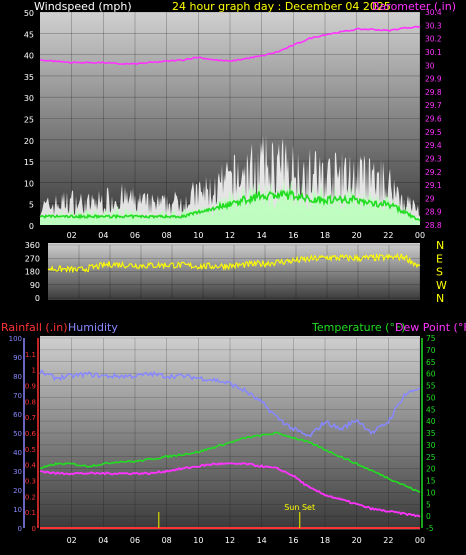  Describe the element at coordinates (29, 183) in the screenshot. I see `wind-tick-label: 10` at that location.